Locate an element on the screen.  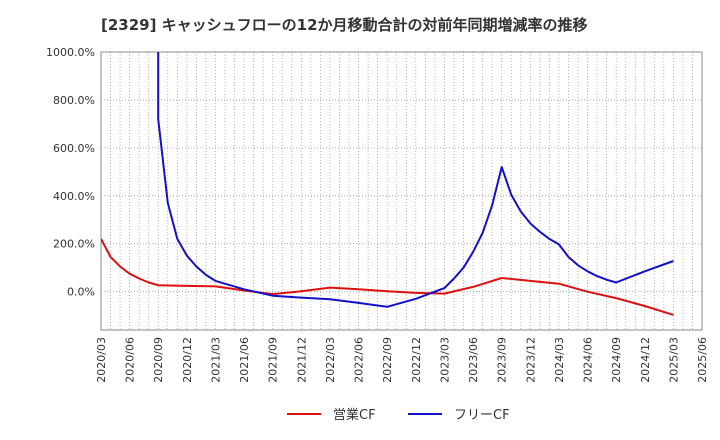
legend: 営業CF フリーCF is located at coordinates (398, 415).